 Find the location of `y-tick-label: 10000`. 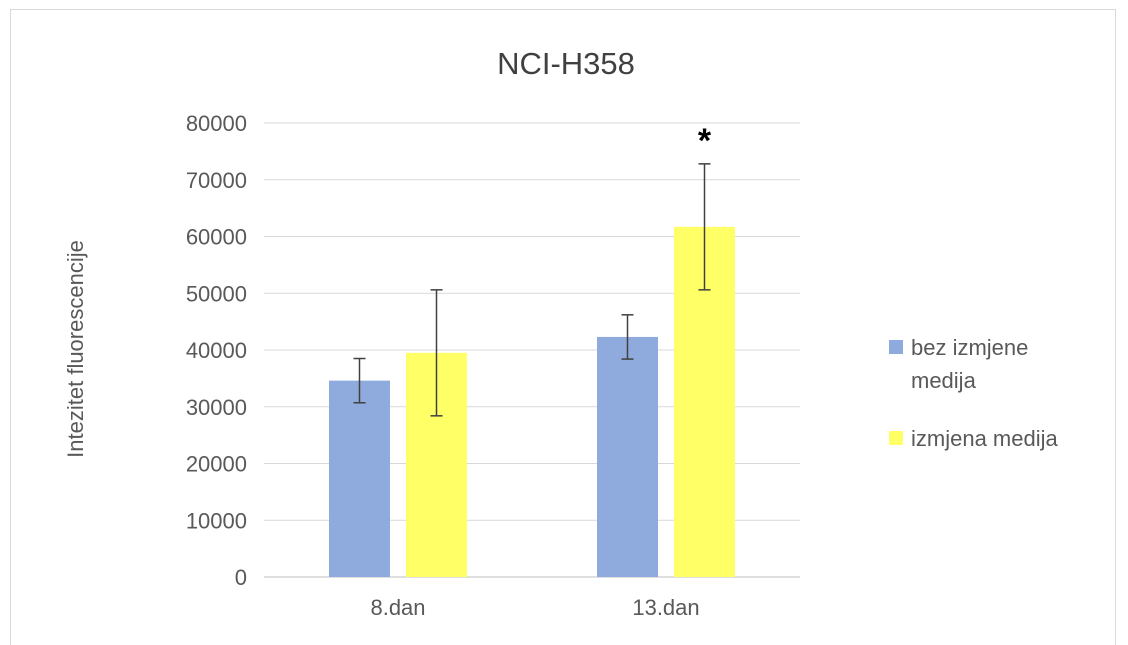

y-tick-label: 10000 is located at coordinates (216, 520).